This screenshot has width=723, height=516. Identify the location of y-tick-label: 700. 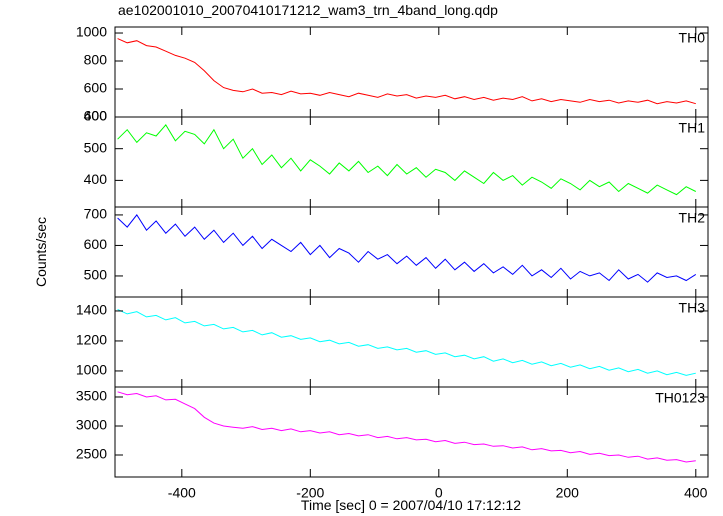
(96, 214).